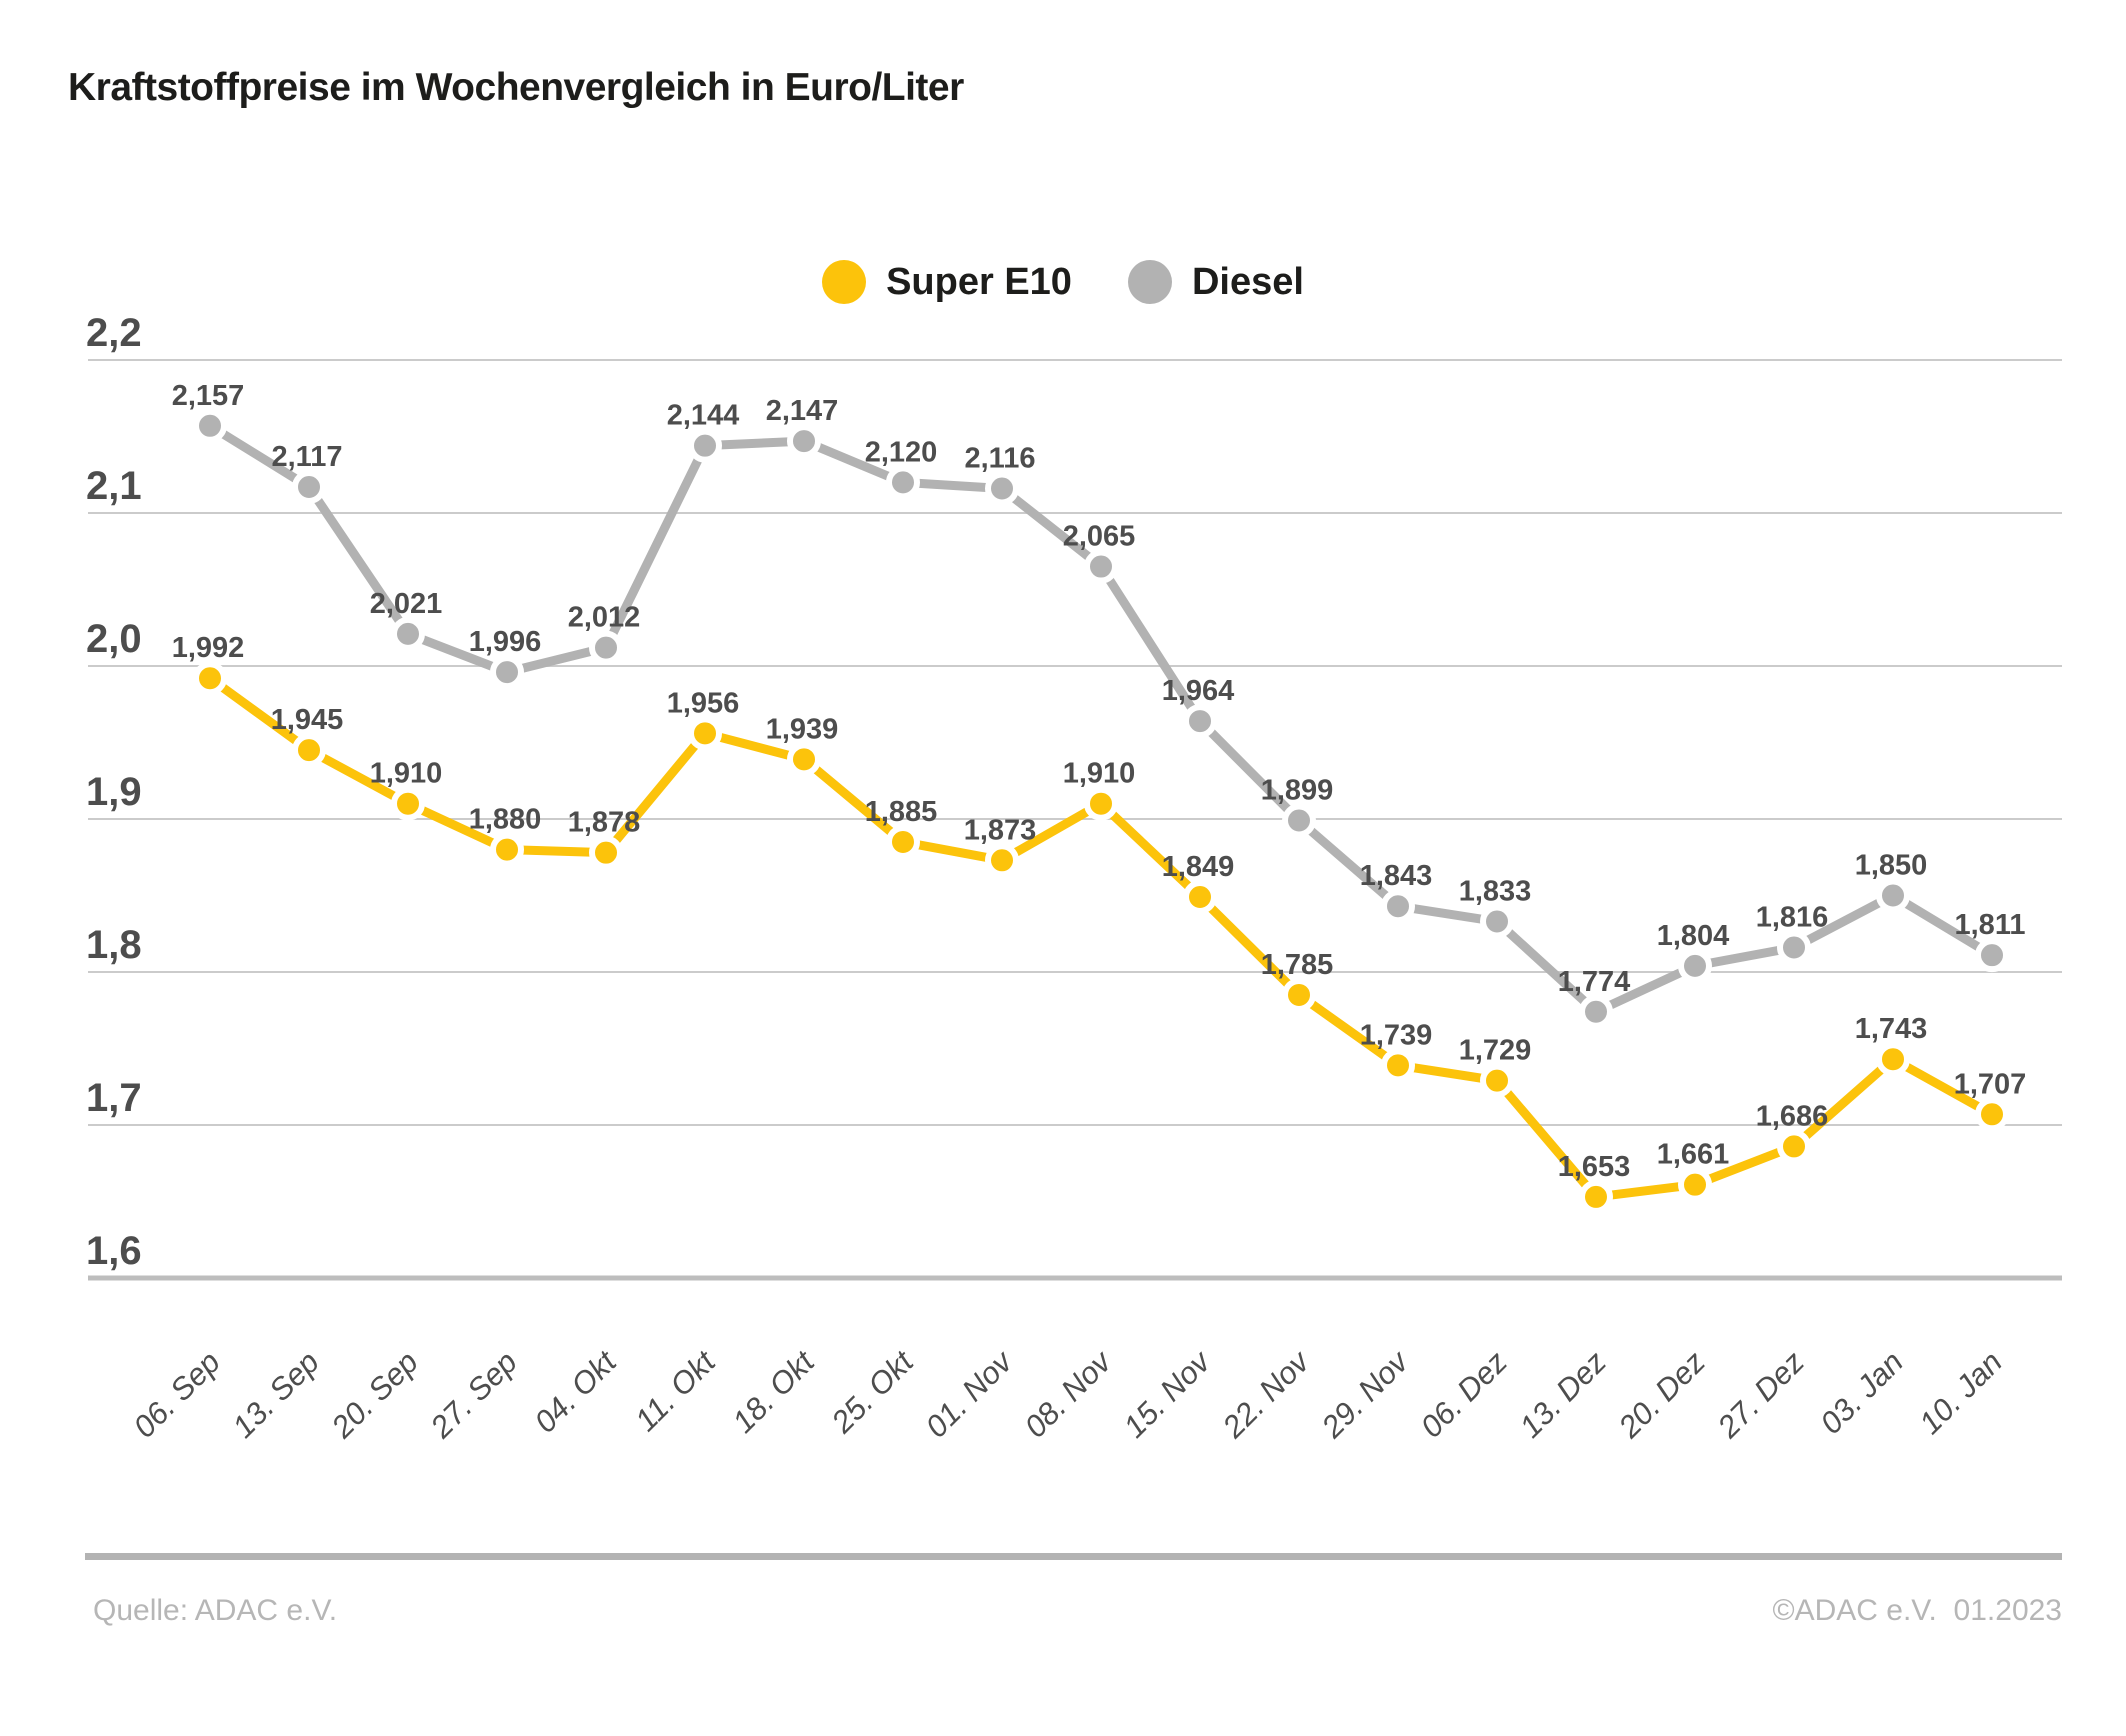 The width and height of the screenshot is (2126, 1736). I want to click on diesel-value-label: 2,021, so click(406, 604).